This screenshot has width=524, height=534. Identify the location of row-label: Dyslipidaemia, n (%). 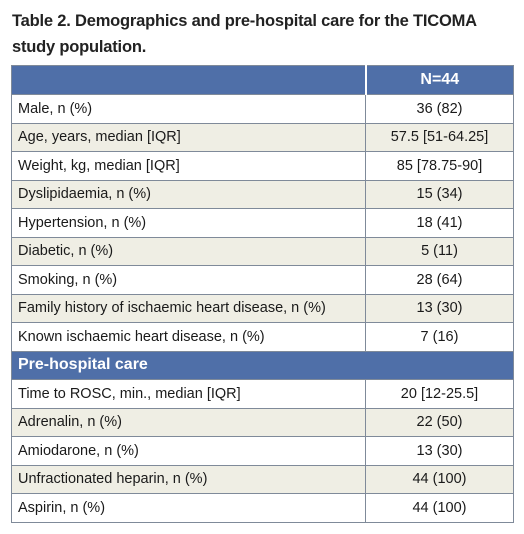
(188, 194).